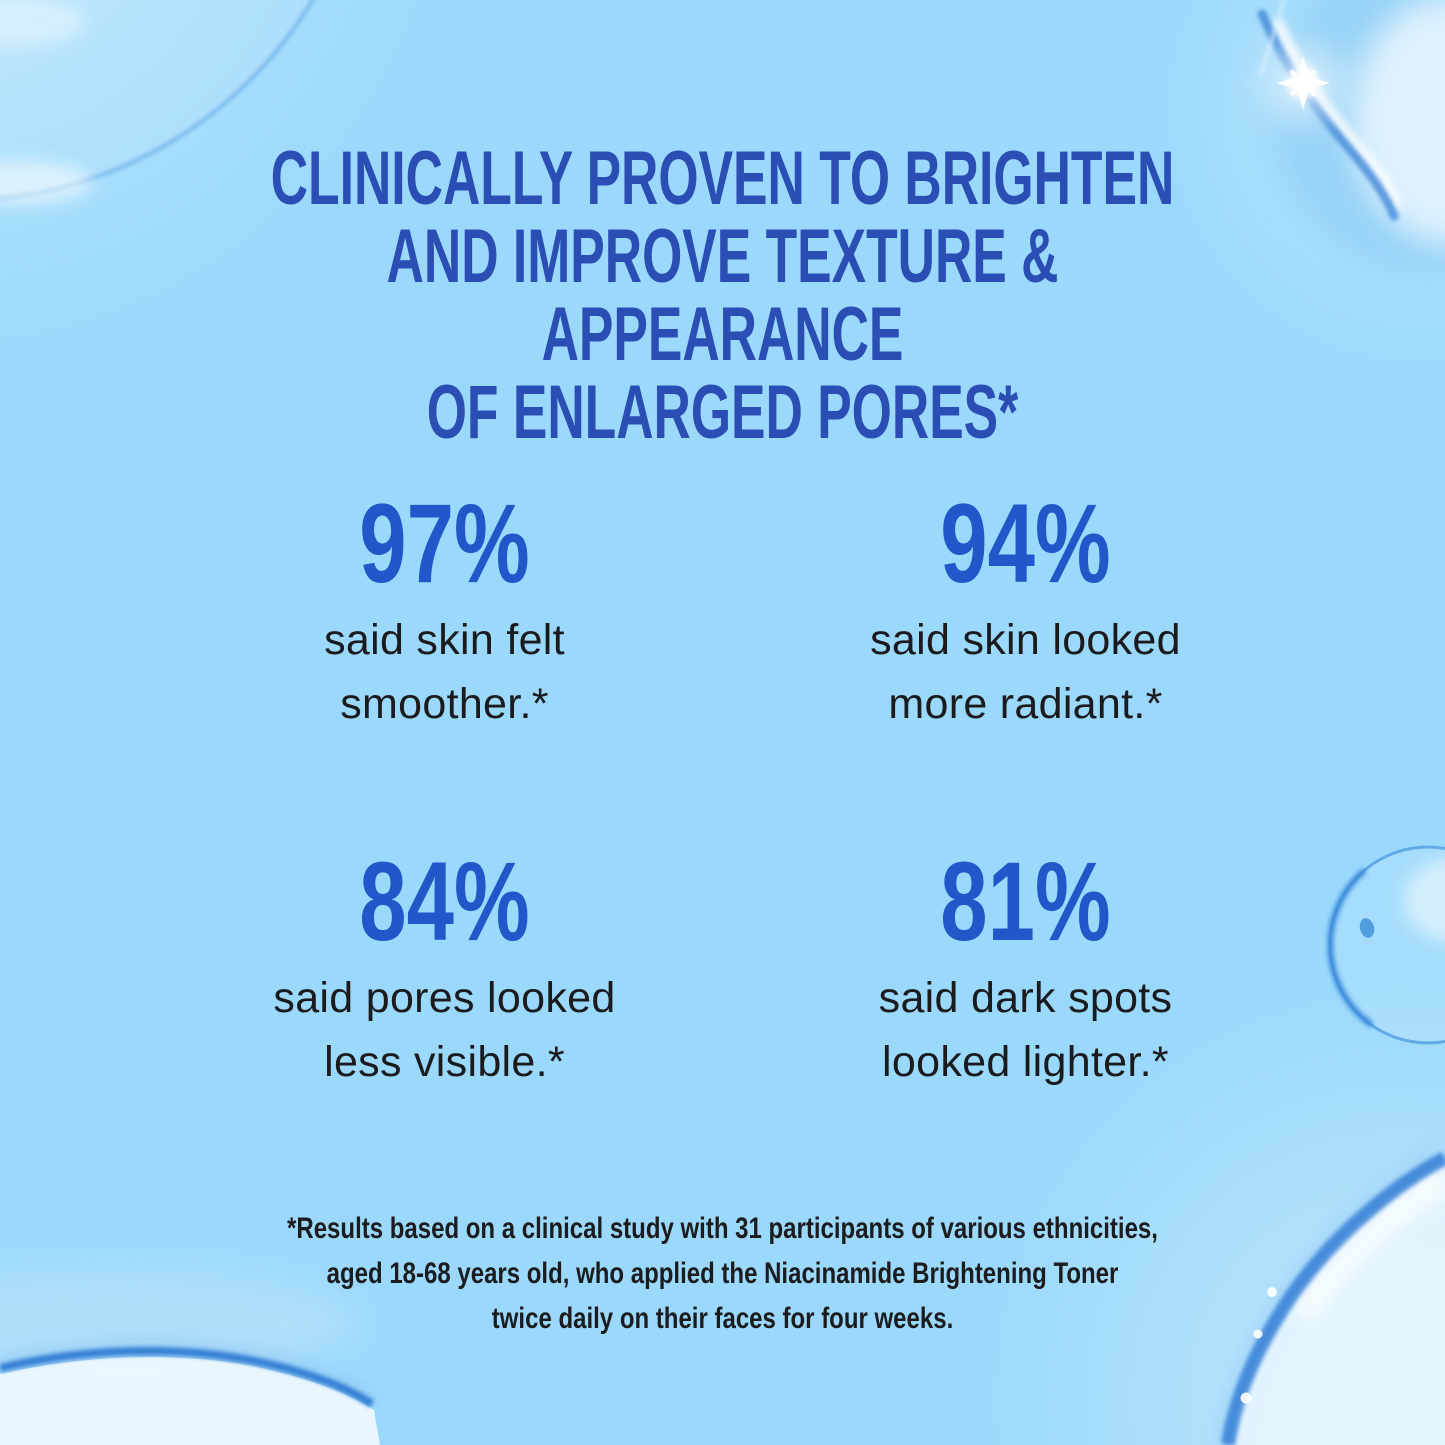 This screenshot has height=1445, width=1445. I want to click on stat-label-line: looked lighter.*, so click(1025, 1062).